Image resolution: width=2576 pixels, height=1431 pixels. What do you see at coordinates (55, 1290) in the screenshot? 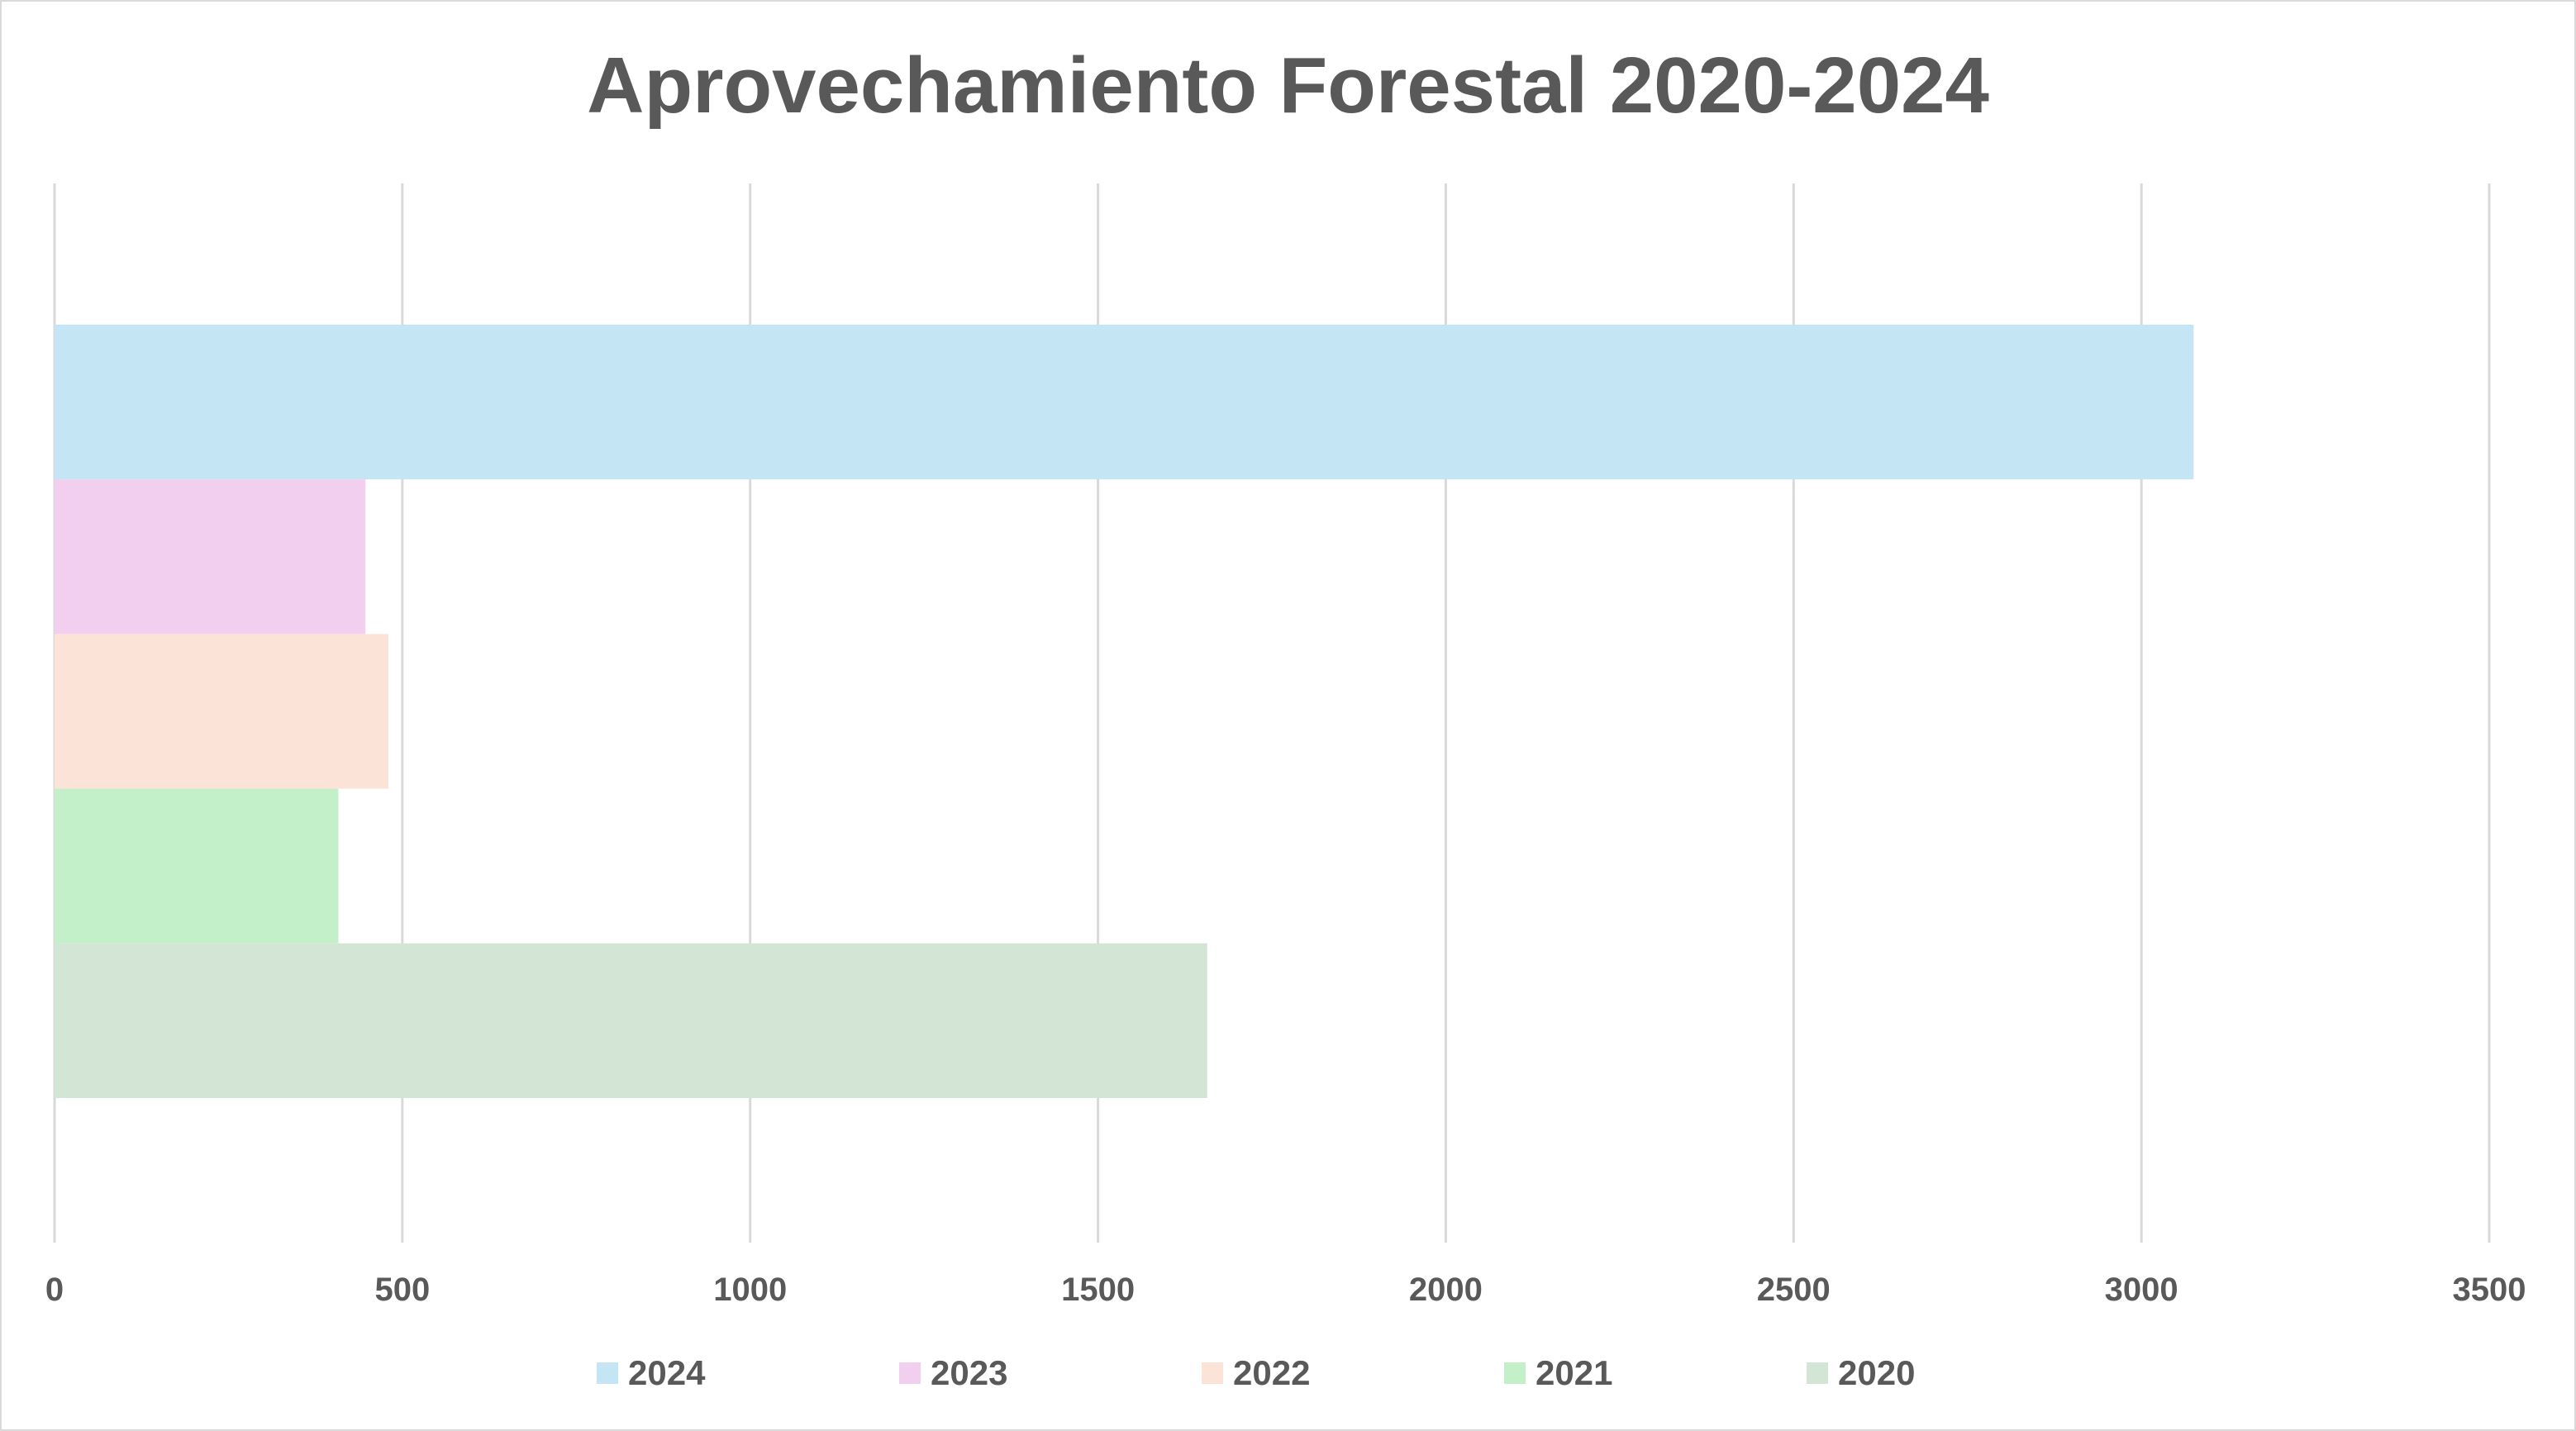
I see `x-tick-label-0: 0` at bounding box center [55, 1290].